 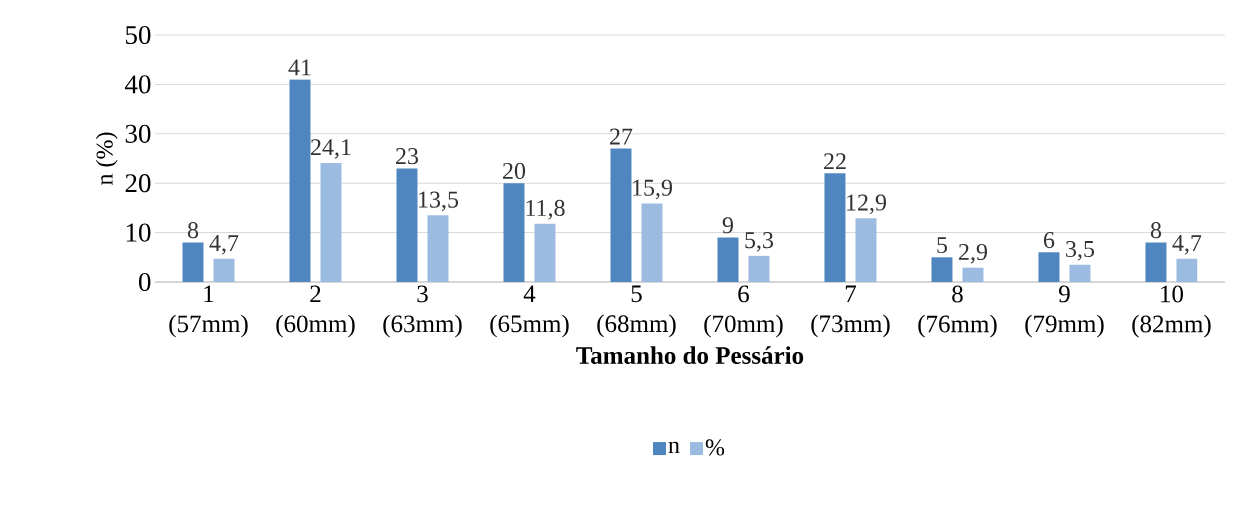 What do you see at coordinates (621, 136) in the screenshot?
I see `data-label: 27` at bounding box center [621, 136].